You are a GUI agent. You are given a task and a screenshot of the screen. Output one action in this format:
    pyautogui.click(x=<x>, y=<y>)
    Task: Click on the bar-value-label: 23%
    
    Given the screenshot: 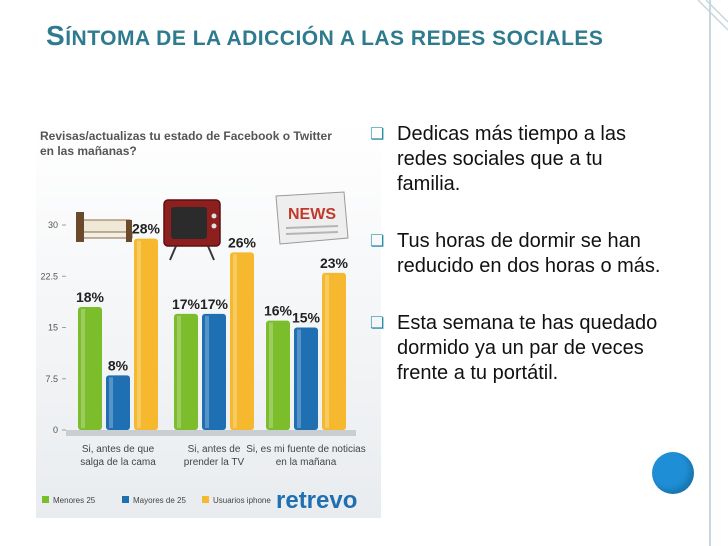 What is the action you would take?
    pyautogui.click(x=334, y=263)
    